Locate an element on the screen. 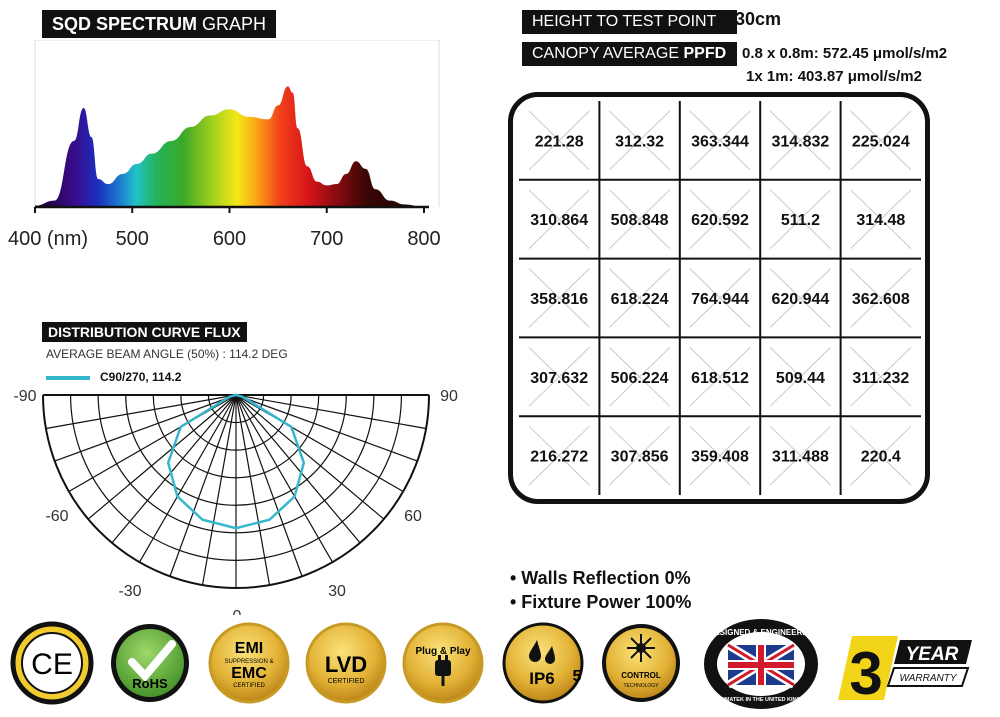  ppfd-cell: 509.44 is located at coordinates (800, 377).